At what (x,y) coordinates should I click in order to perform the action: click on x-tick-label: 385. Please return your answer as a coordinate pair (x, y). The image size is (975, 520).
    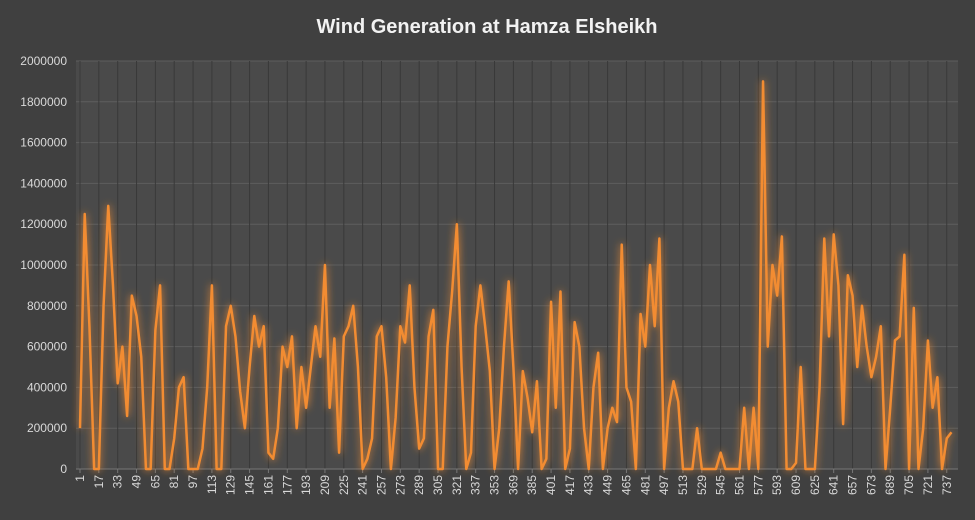
    Looking at the image, I should click on (532, 485).